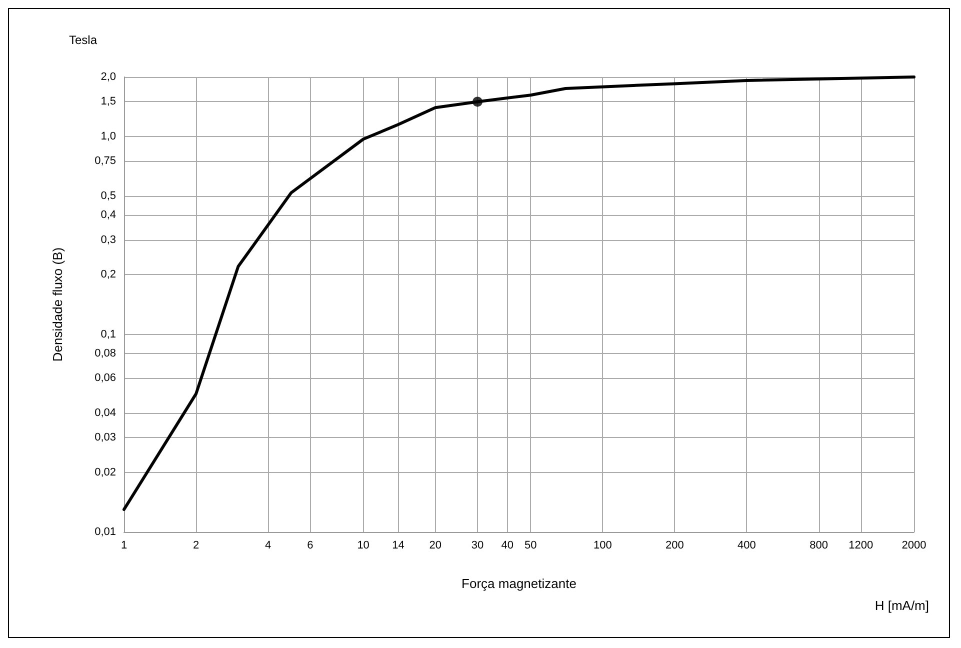 This screenshot has width=961, height=648. What do you see at coordinates (124, 546) in the screenshot?
I see `x-tick-label: 1` at bounding box center [124, 546].